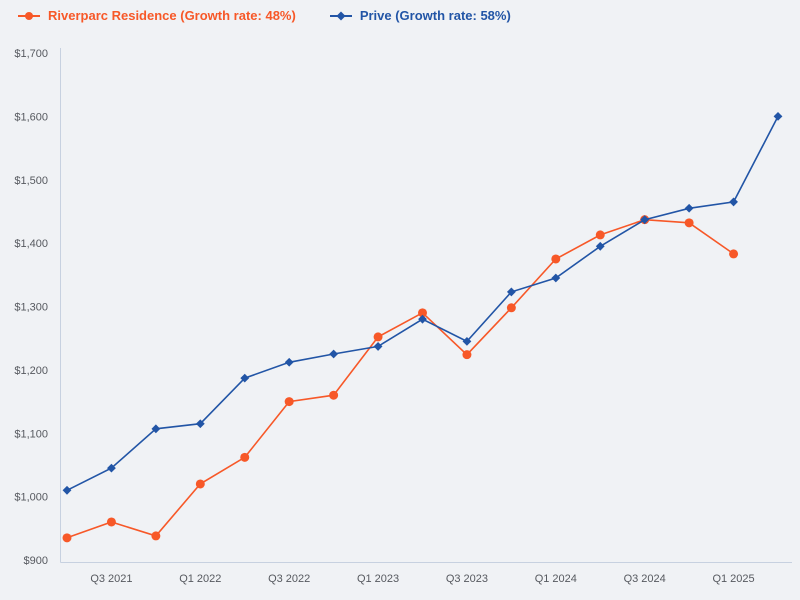 The image size is (800, 600). Describe the element at coordinates (31, 371) in the screenshot. I see `y-tick-label: $1,200` at that location.